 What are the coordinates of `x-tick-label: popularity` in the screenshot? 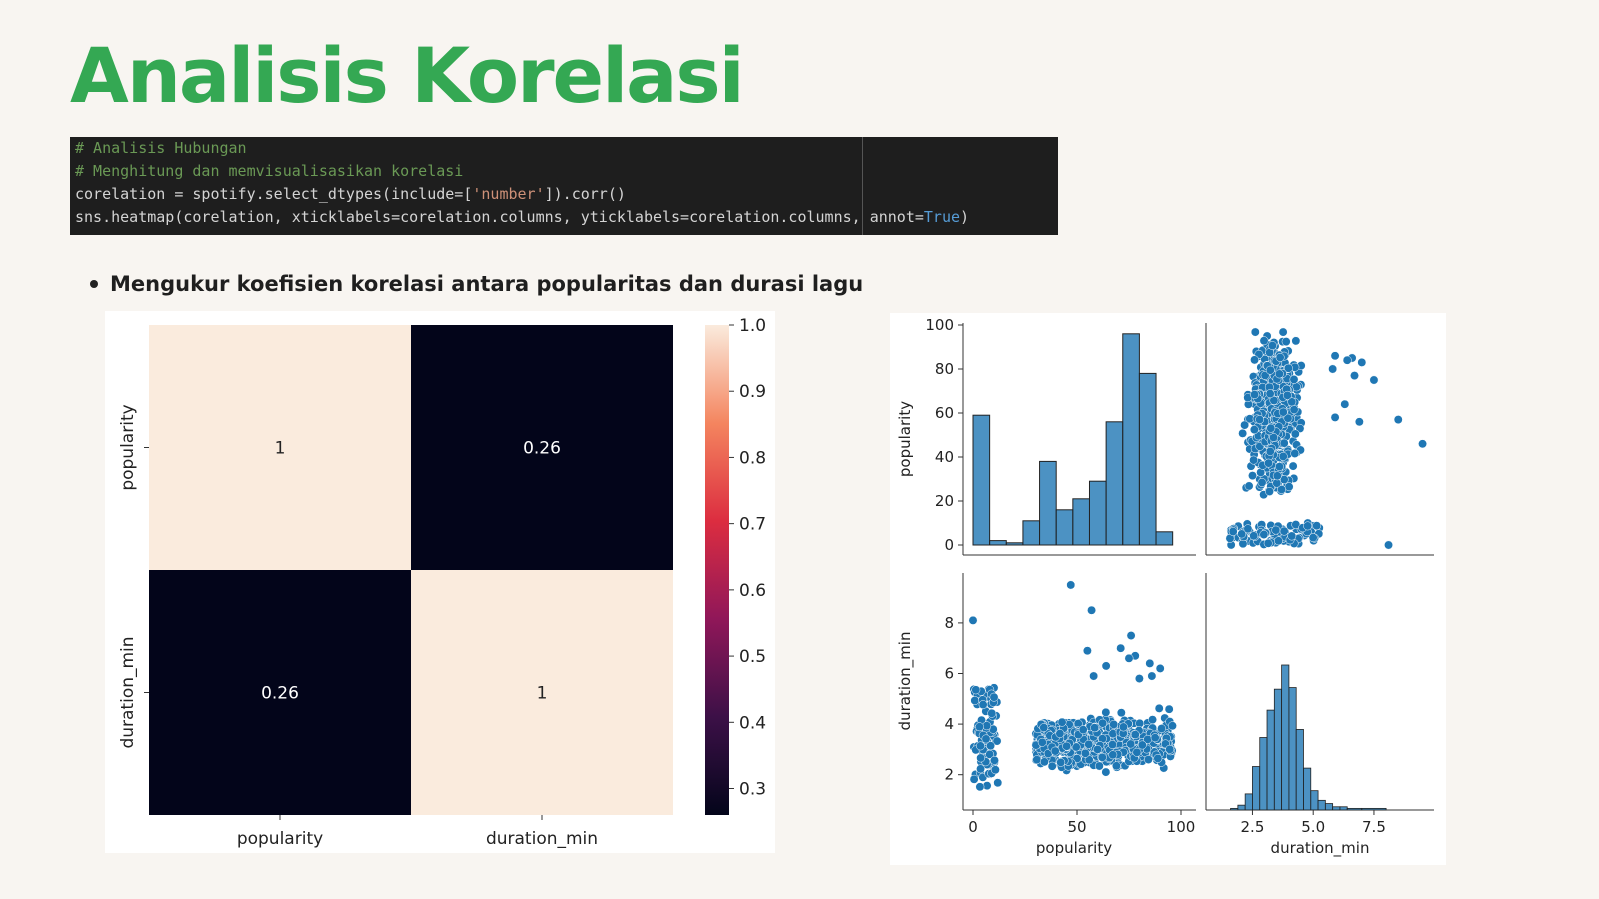 It's located at (280, 839).